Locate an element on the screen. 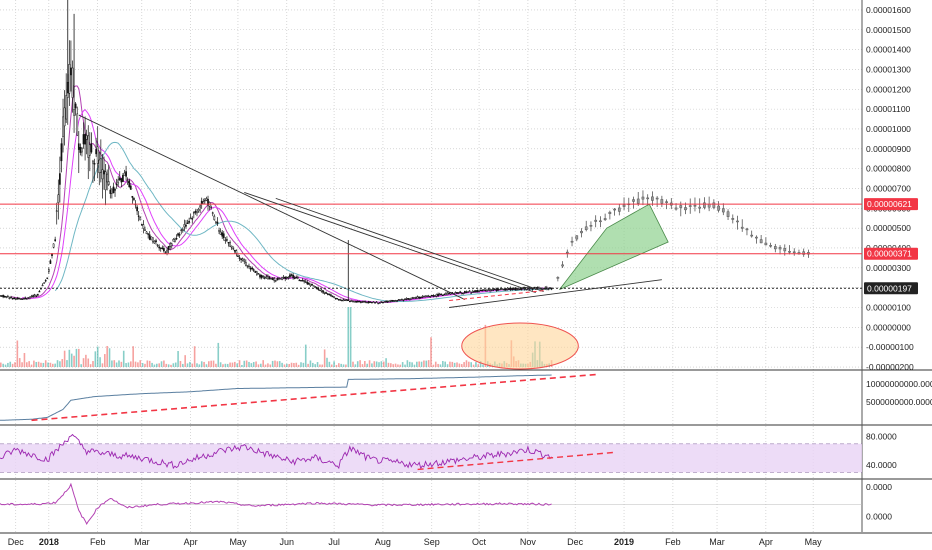 The height and width of the screenshot is (550, 932). time-tick-label: Nov is located at coordinates (528, 542).